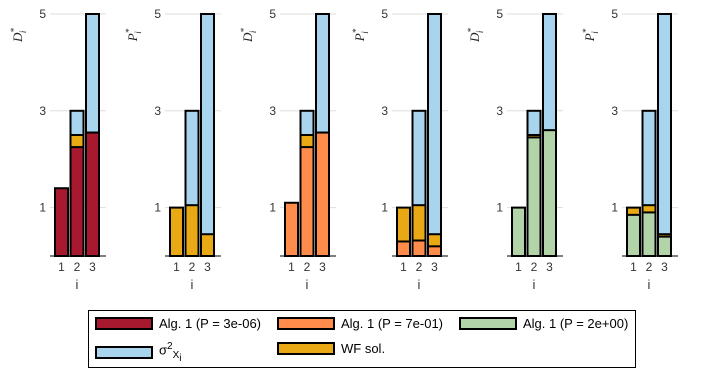 This screenshot has width=711, height=373. Describe the element at coordinates (475, 35) in the screenshot. I see `panel-5-ylabel: D*i` at that location.